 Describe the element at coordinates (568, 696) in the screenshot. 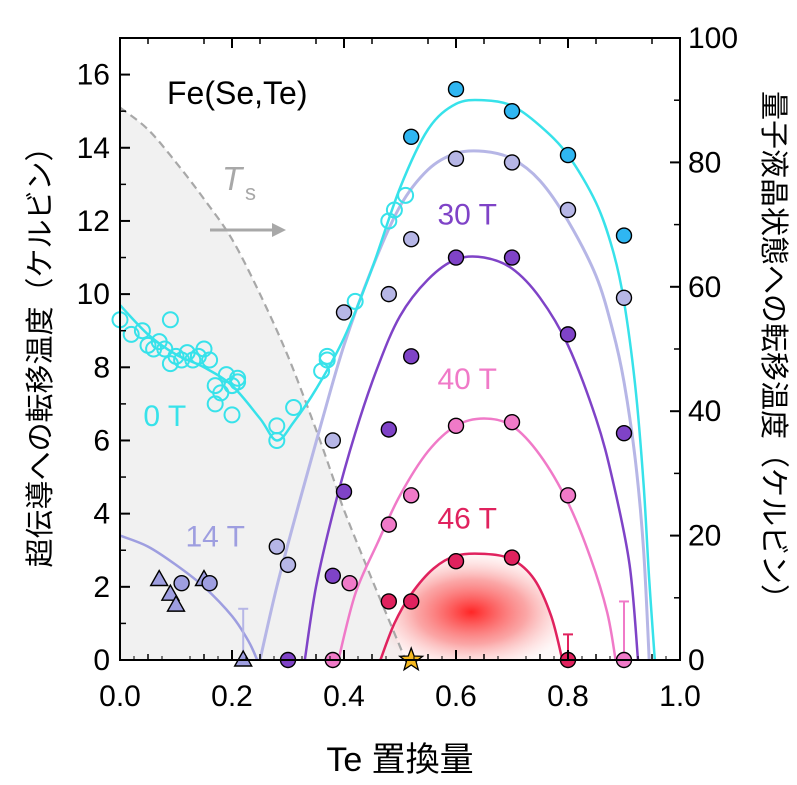

I see `x-tick-label: 0.8` at that location.